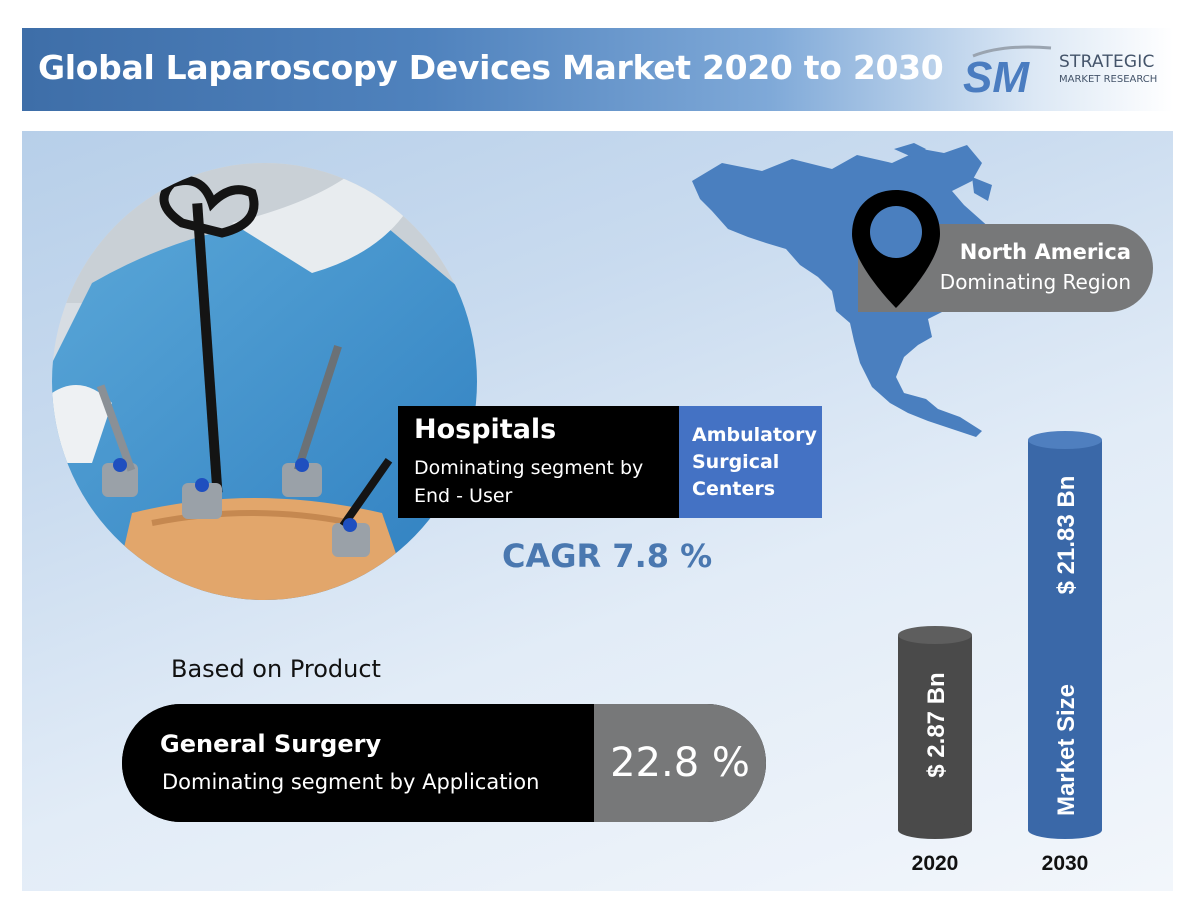 The width and height of the screenshot is (1195, 912). What do you see at coordinates (1108, 79) in the screenshot?
I see `logo-line-market-research: MARKET RESEARCH` at bounding box center [1108, 79].